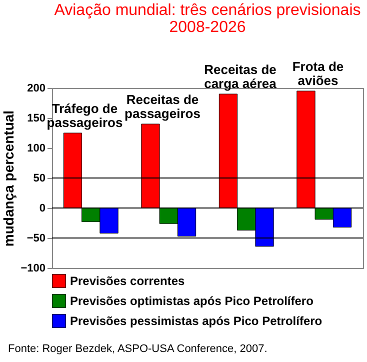  I want to click on y-tick-label: 0, so click(42, 208).